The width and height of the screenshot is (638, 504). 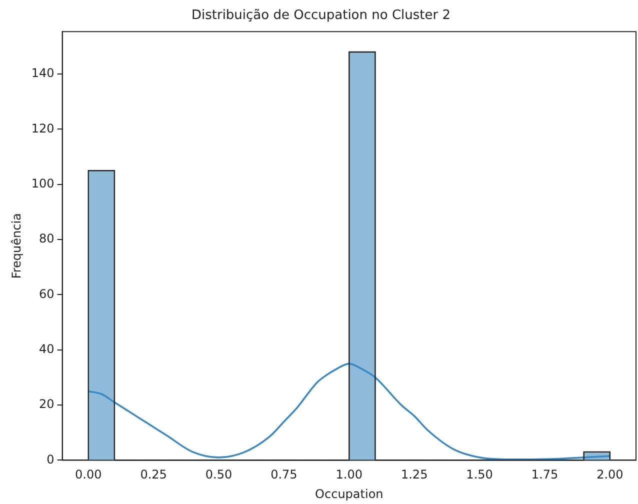 What do you see at coordinates (42, 128) in the screenshot?
I see `y-tick-label: 120` at bounding box center [42, 128].